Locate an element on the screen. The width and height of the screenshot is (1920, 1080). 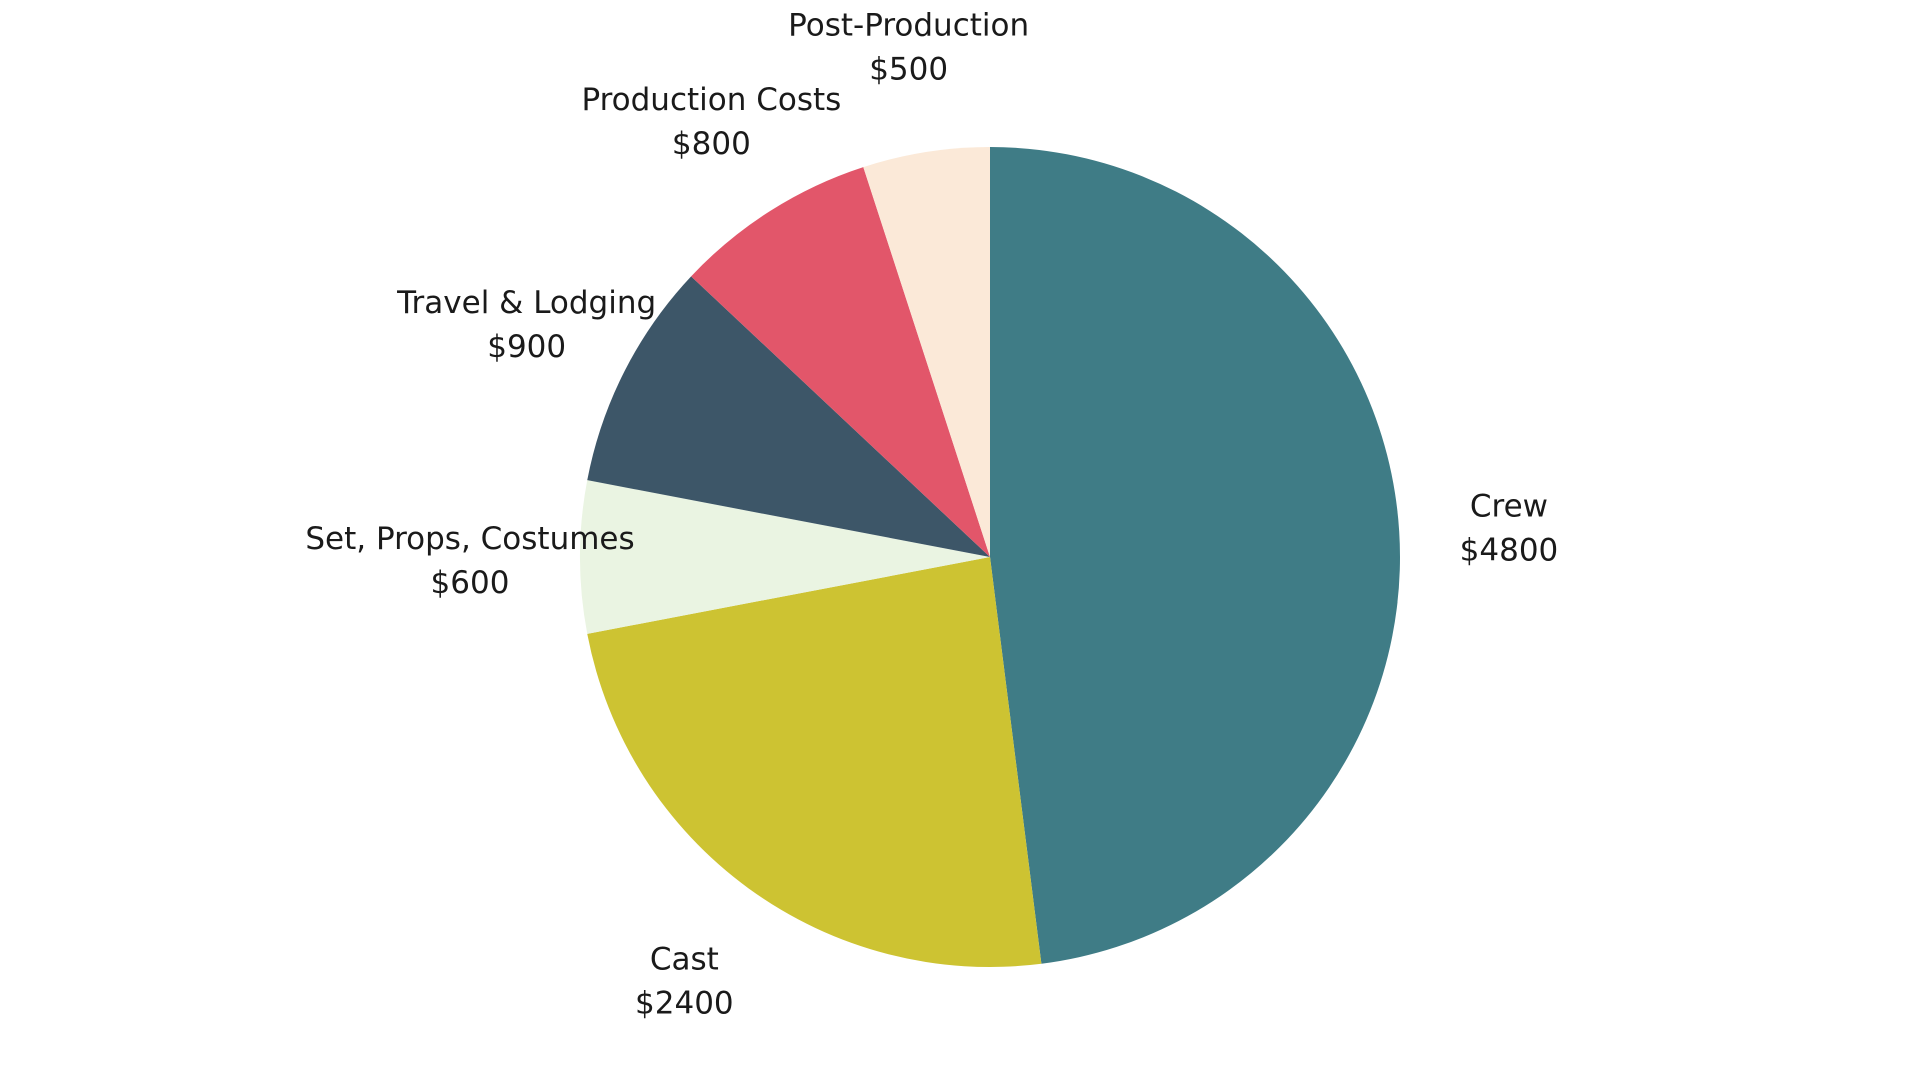
pie-label-travel-and-lodging: Travel & Lodging $900 is located at coordinates (526, 325).